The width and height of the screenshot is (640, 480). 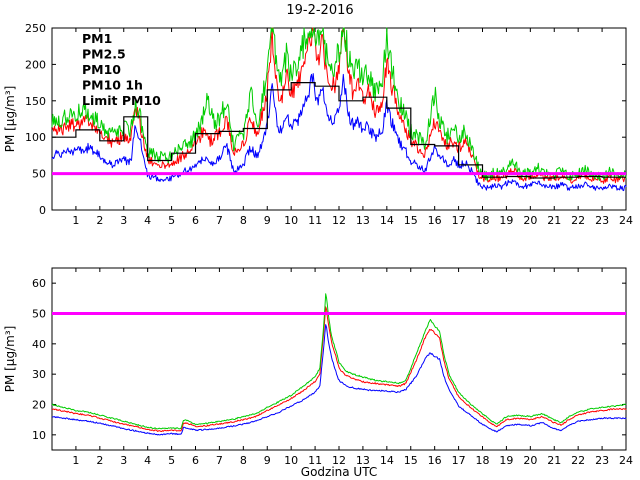 I want to click on y-tick-label: 250, so click(x=35, y=28).